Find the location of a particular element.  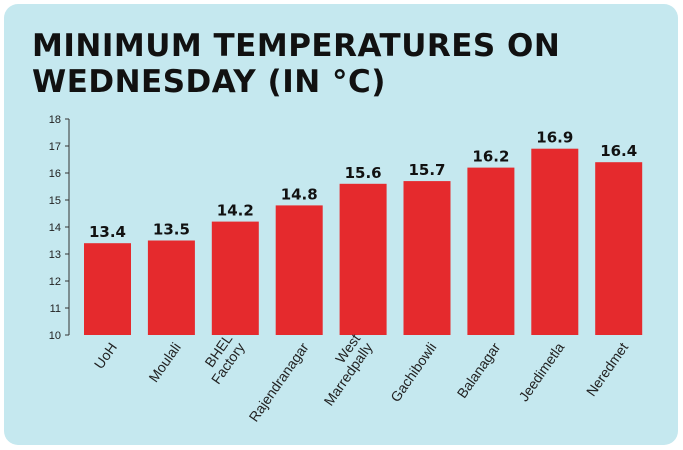

data-label: 16.4 is located at coordinates (618, 151).